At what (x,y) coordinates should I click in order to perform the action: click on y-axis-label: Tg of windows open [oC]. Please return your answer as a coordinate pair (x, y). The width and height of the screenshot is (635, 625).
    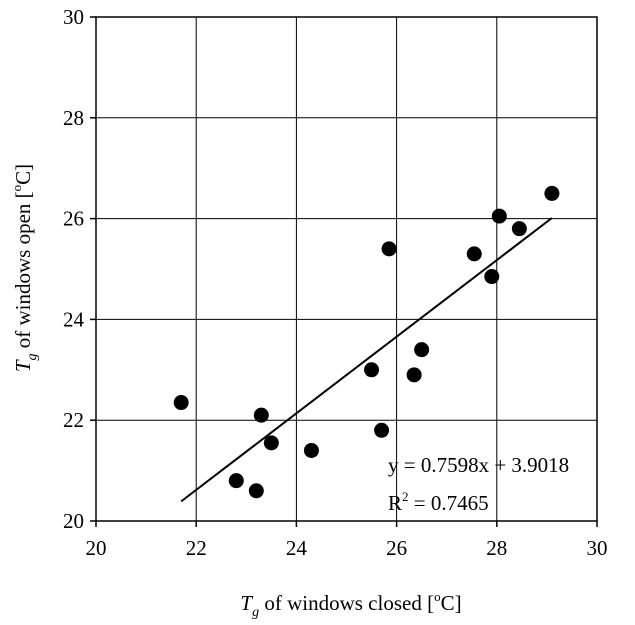
    Looking at the image, I should click on (24, 268).